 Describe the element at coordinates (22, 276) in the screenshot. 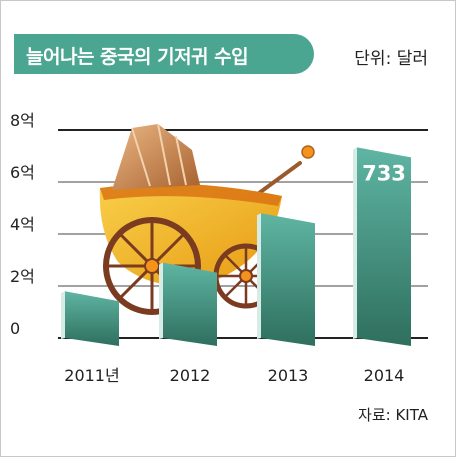

I see `y-tick-label: 2억` at that location.